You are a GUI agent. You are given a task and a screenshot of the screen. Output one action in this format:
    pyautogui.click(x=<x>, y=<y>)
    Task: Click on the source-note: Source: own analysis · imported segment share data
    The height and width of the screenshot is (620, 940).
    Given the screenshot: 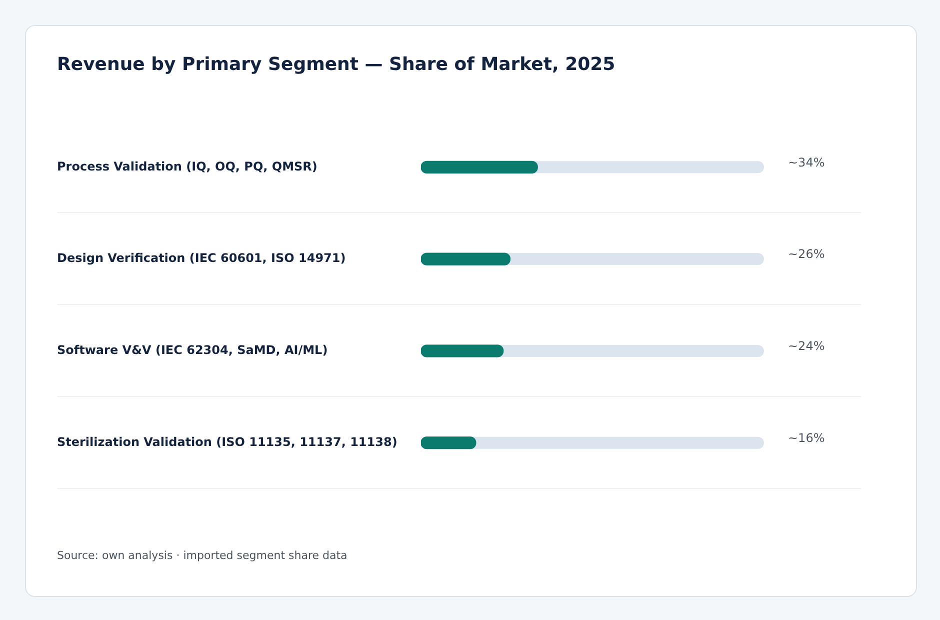 What is the action you would take?
    pyautogui.click(x=202, y=555)
    